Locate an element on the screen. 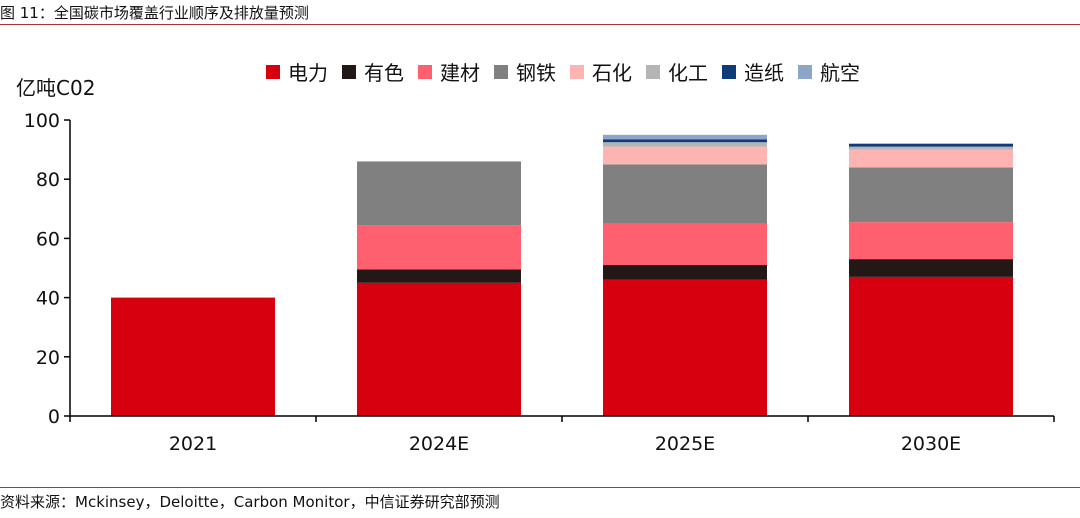  bar-segment-2025E-钢铁 is located at coordinates (685, 194).